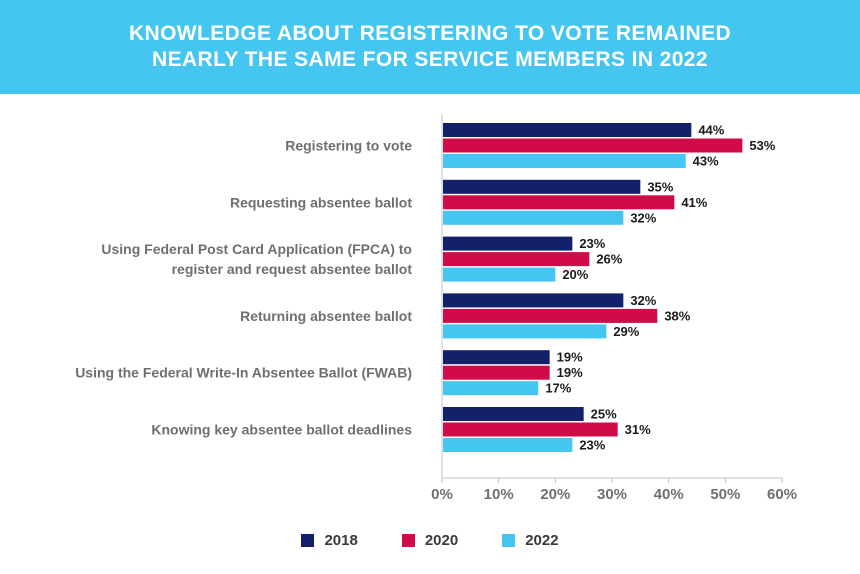  What do you see at coordinates (612, 494) in the screenshot?
I see `x-tick-label: 30%` at bounding box center [612, 494].